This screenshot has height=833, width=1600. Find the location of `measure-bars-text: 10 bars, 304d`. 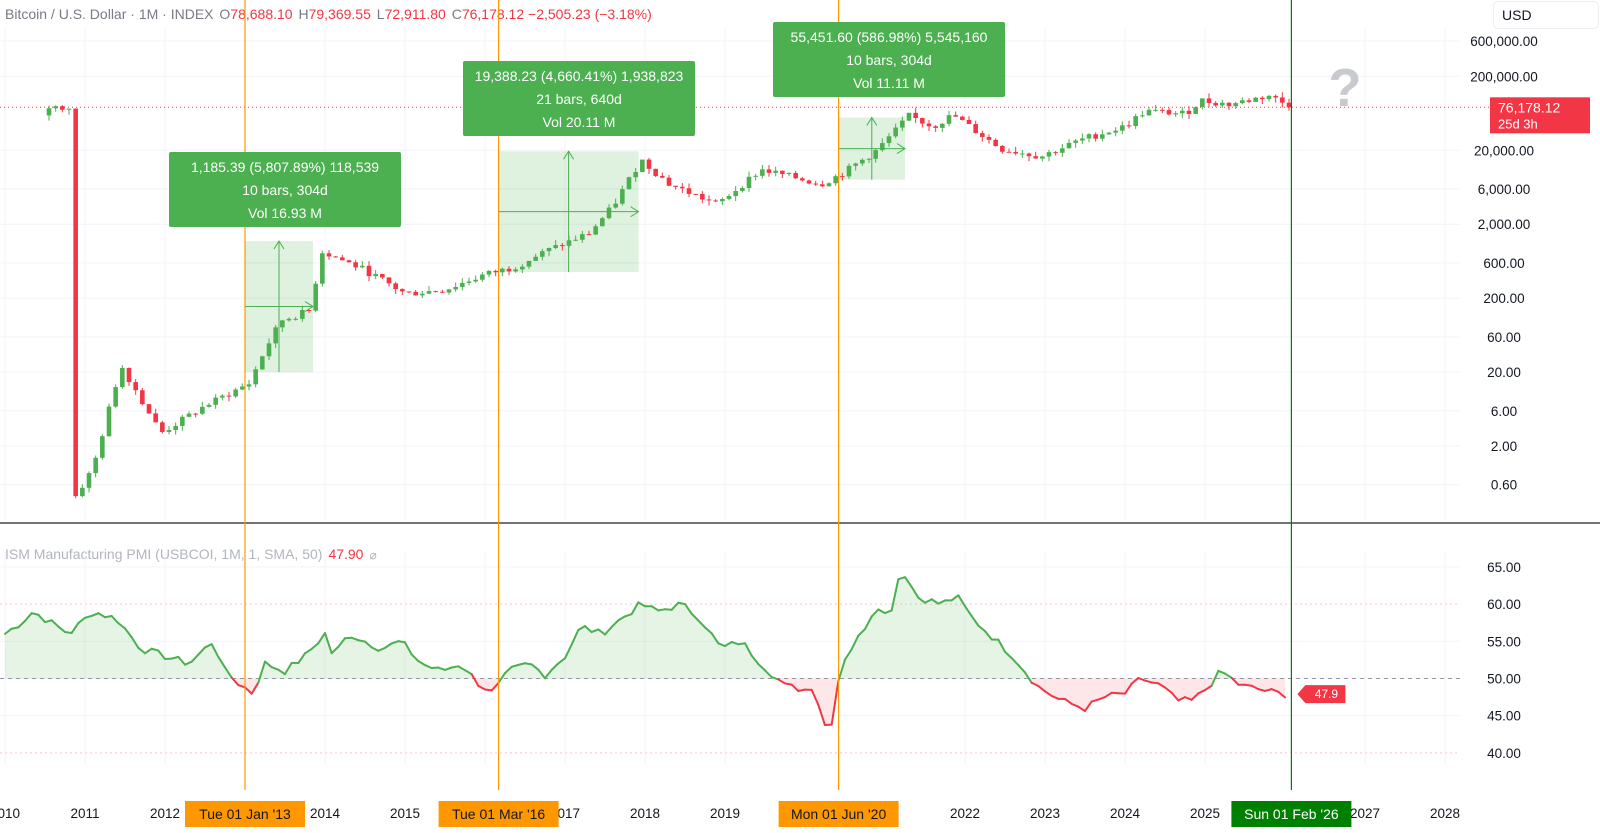

measure-bars-text: 10 bars, 304d is located at coordinates (889, 60).